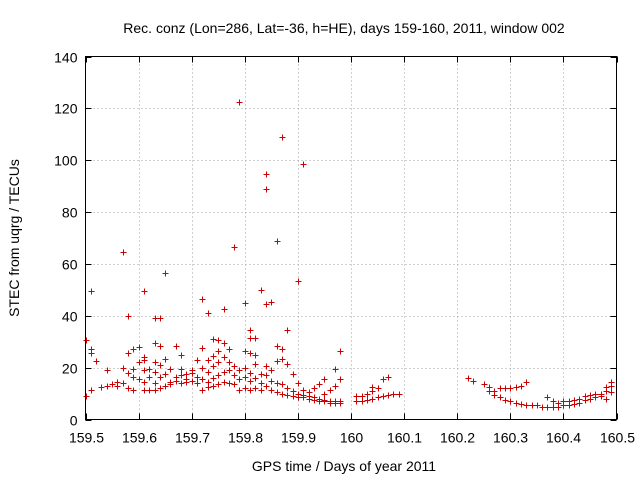 This screenshot has height=480, width=640. I want to click on y-tick-label: 0, so click(74, 421).